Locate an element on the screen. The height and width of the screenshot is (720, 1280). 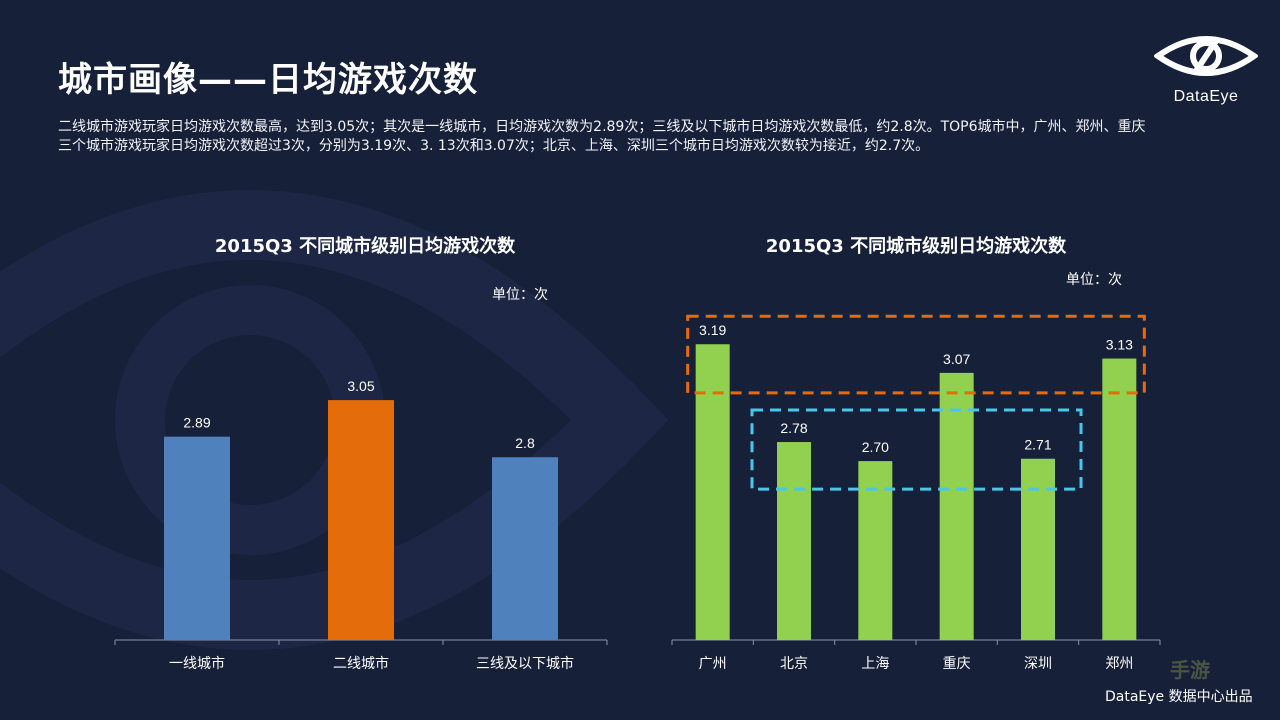
over-three-highlight-box is located at coordinates (916, 354).